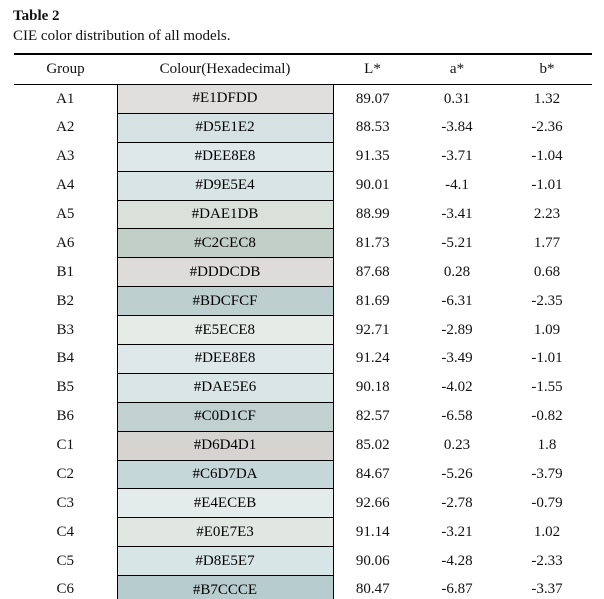  Describe the element at coordinates (547, 502) in the screenshot. I see `bstar-value-cell: -0.79` at that location.